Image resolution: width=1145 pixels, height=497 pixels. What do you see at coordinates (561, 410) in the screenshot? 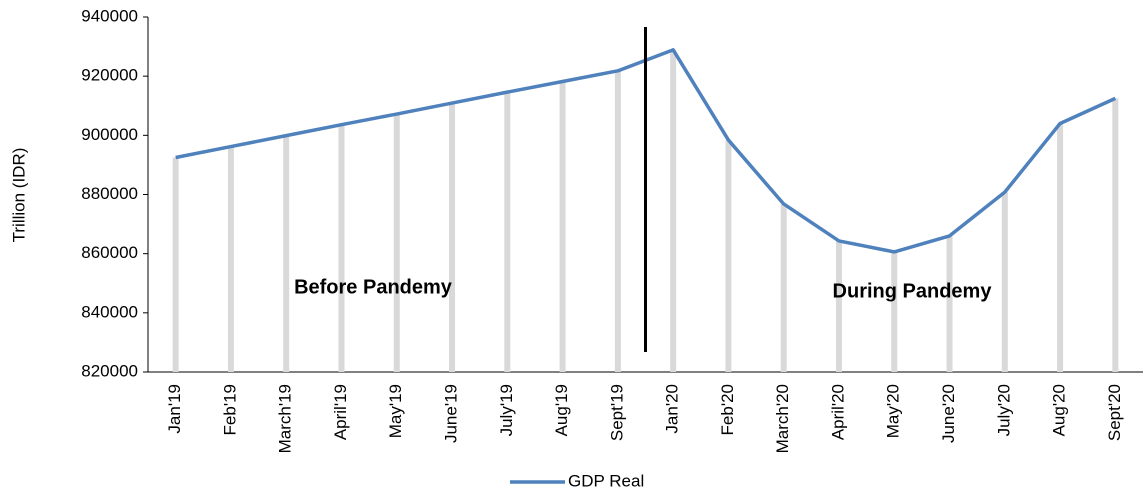
I see `x-tick-label: Aug'19` at bounding box center [561, 410].